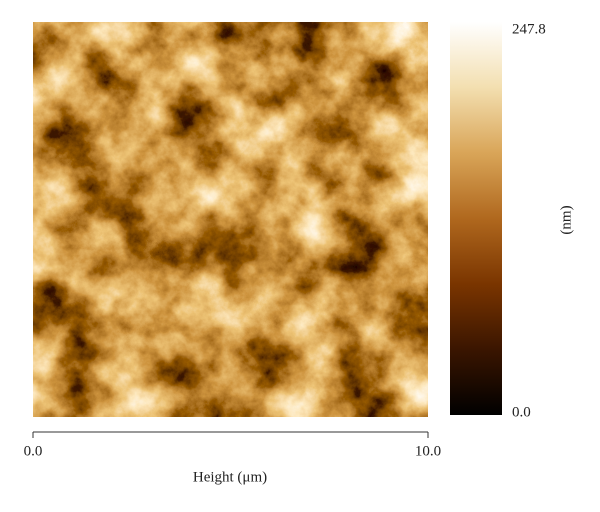  I want to click on colorbar-label: (nm), so click(566, 219).